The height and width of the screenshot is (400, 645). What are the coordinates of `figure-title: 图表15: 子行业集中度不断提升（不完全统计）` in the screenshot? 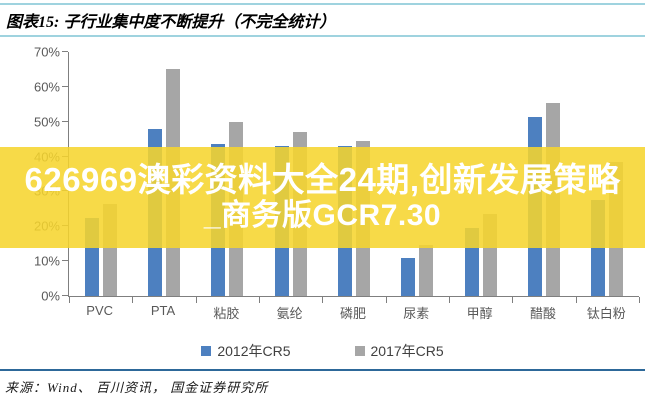 It's located at (171, 22).